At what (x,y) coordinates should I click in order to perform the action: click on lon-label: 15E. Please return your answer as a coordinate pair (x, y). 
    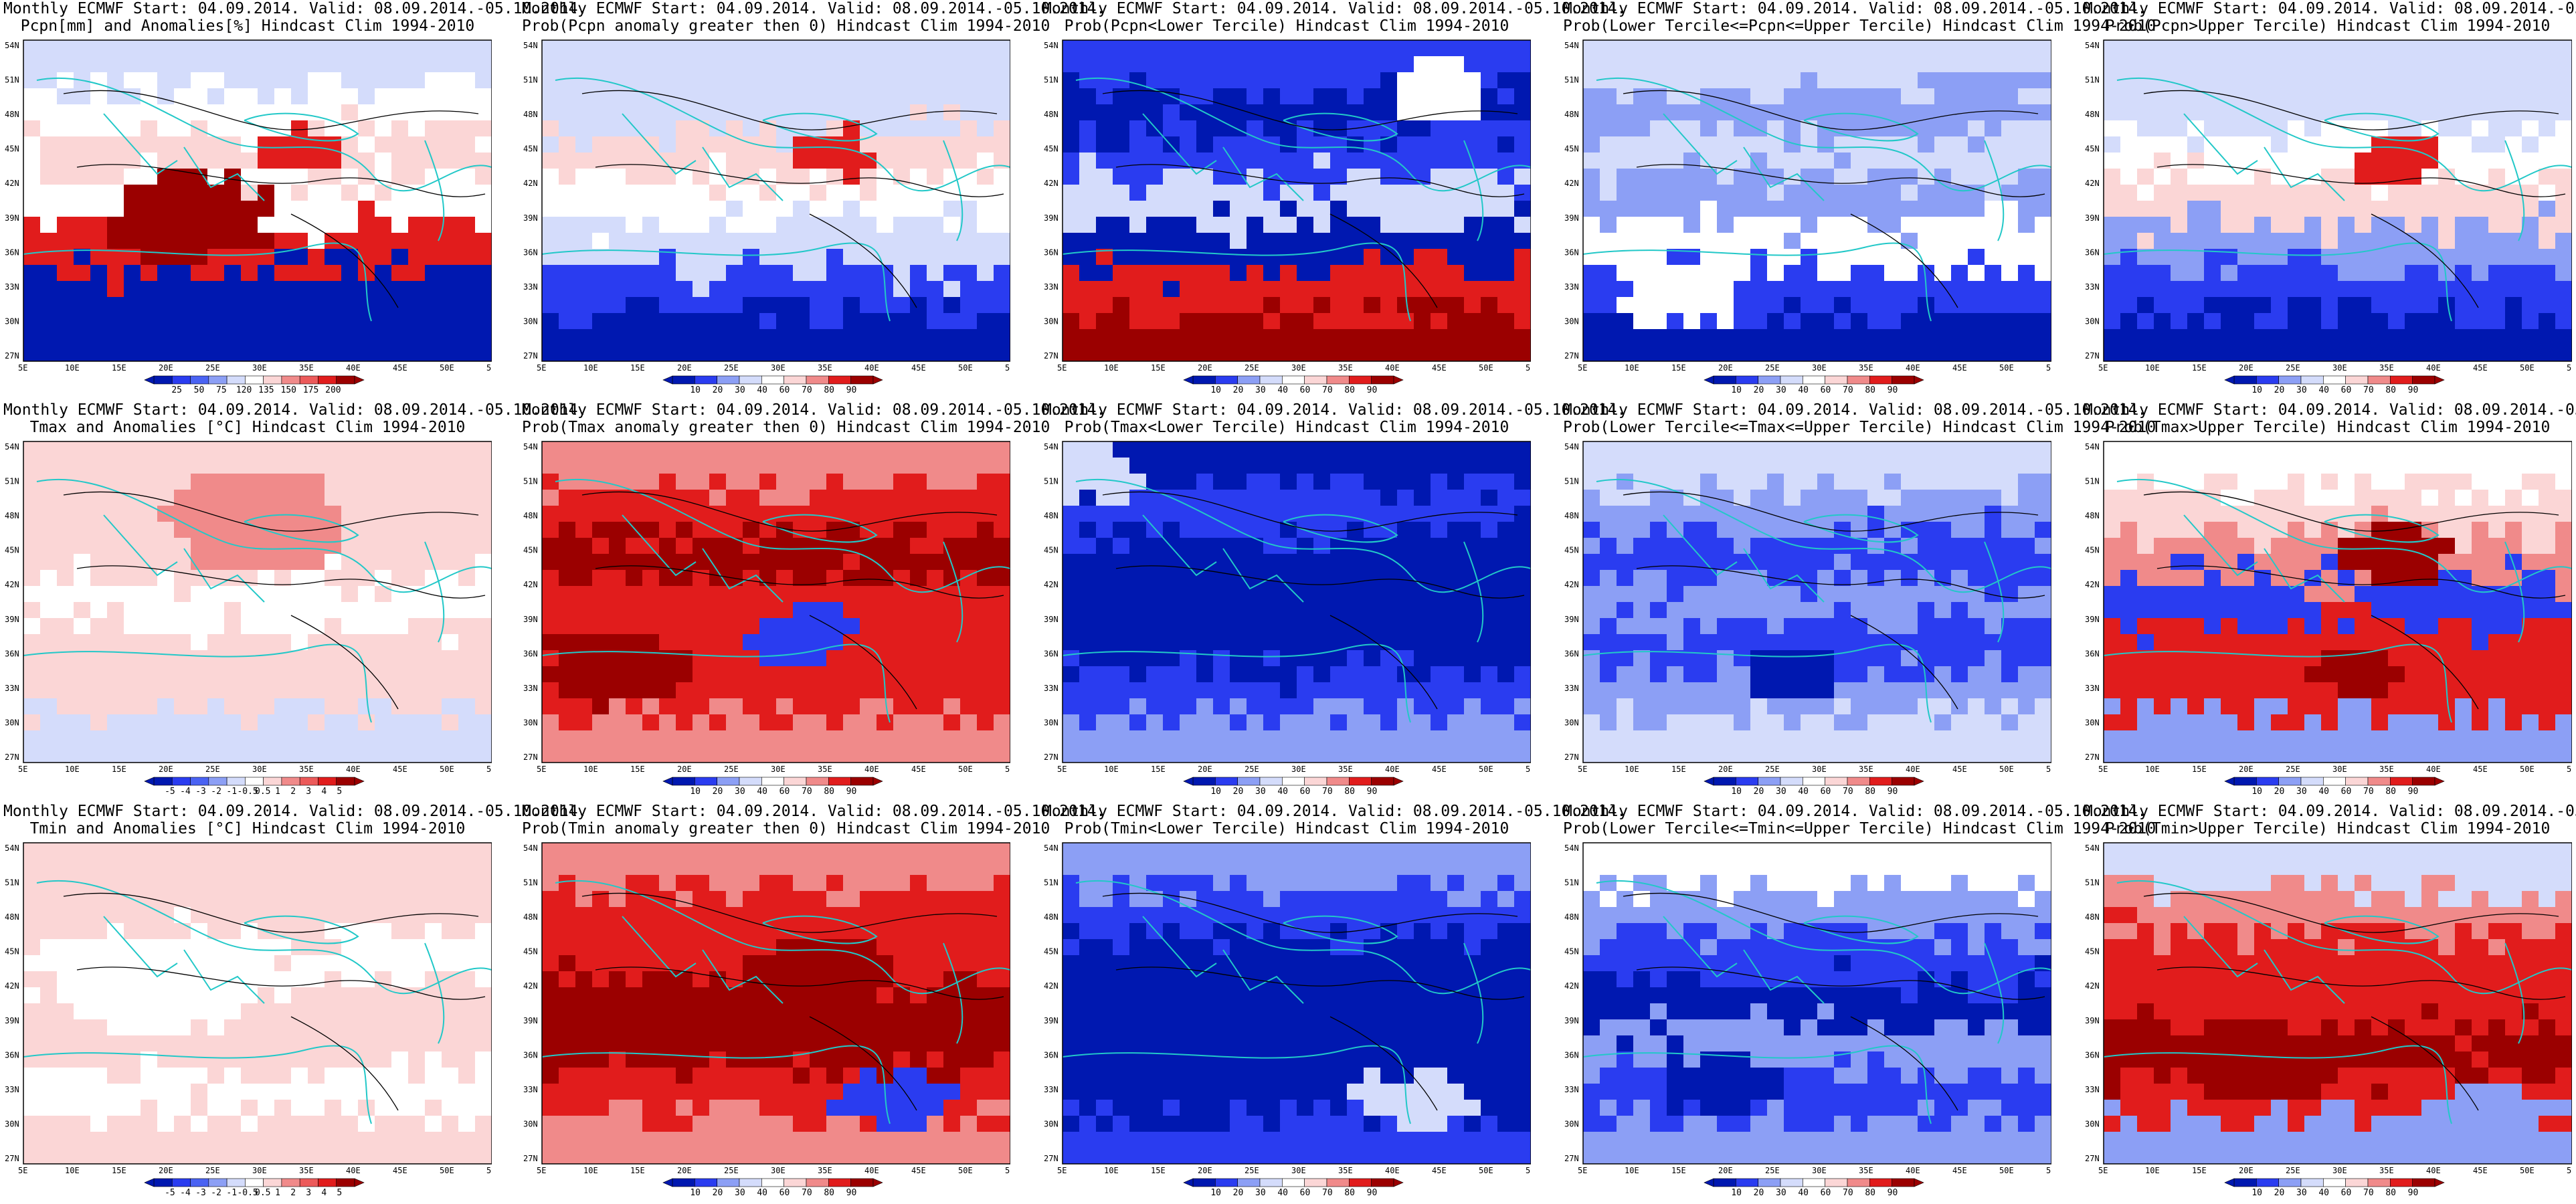
    Looking at the image, I should click on (637, 368).